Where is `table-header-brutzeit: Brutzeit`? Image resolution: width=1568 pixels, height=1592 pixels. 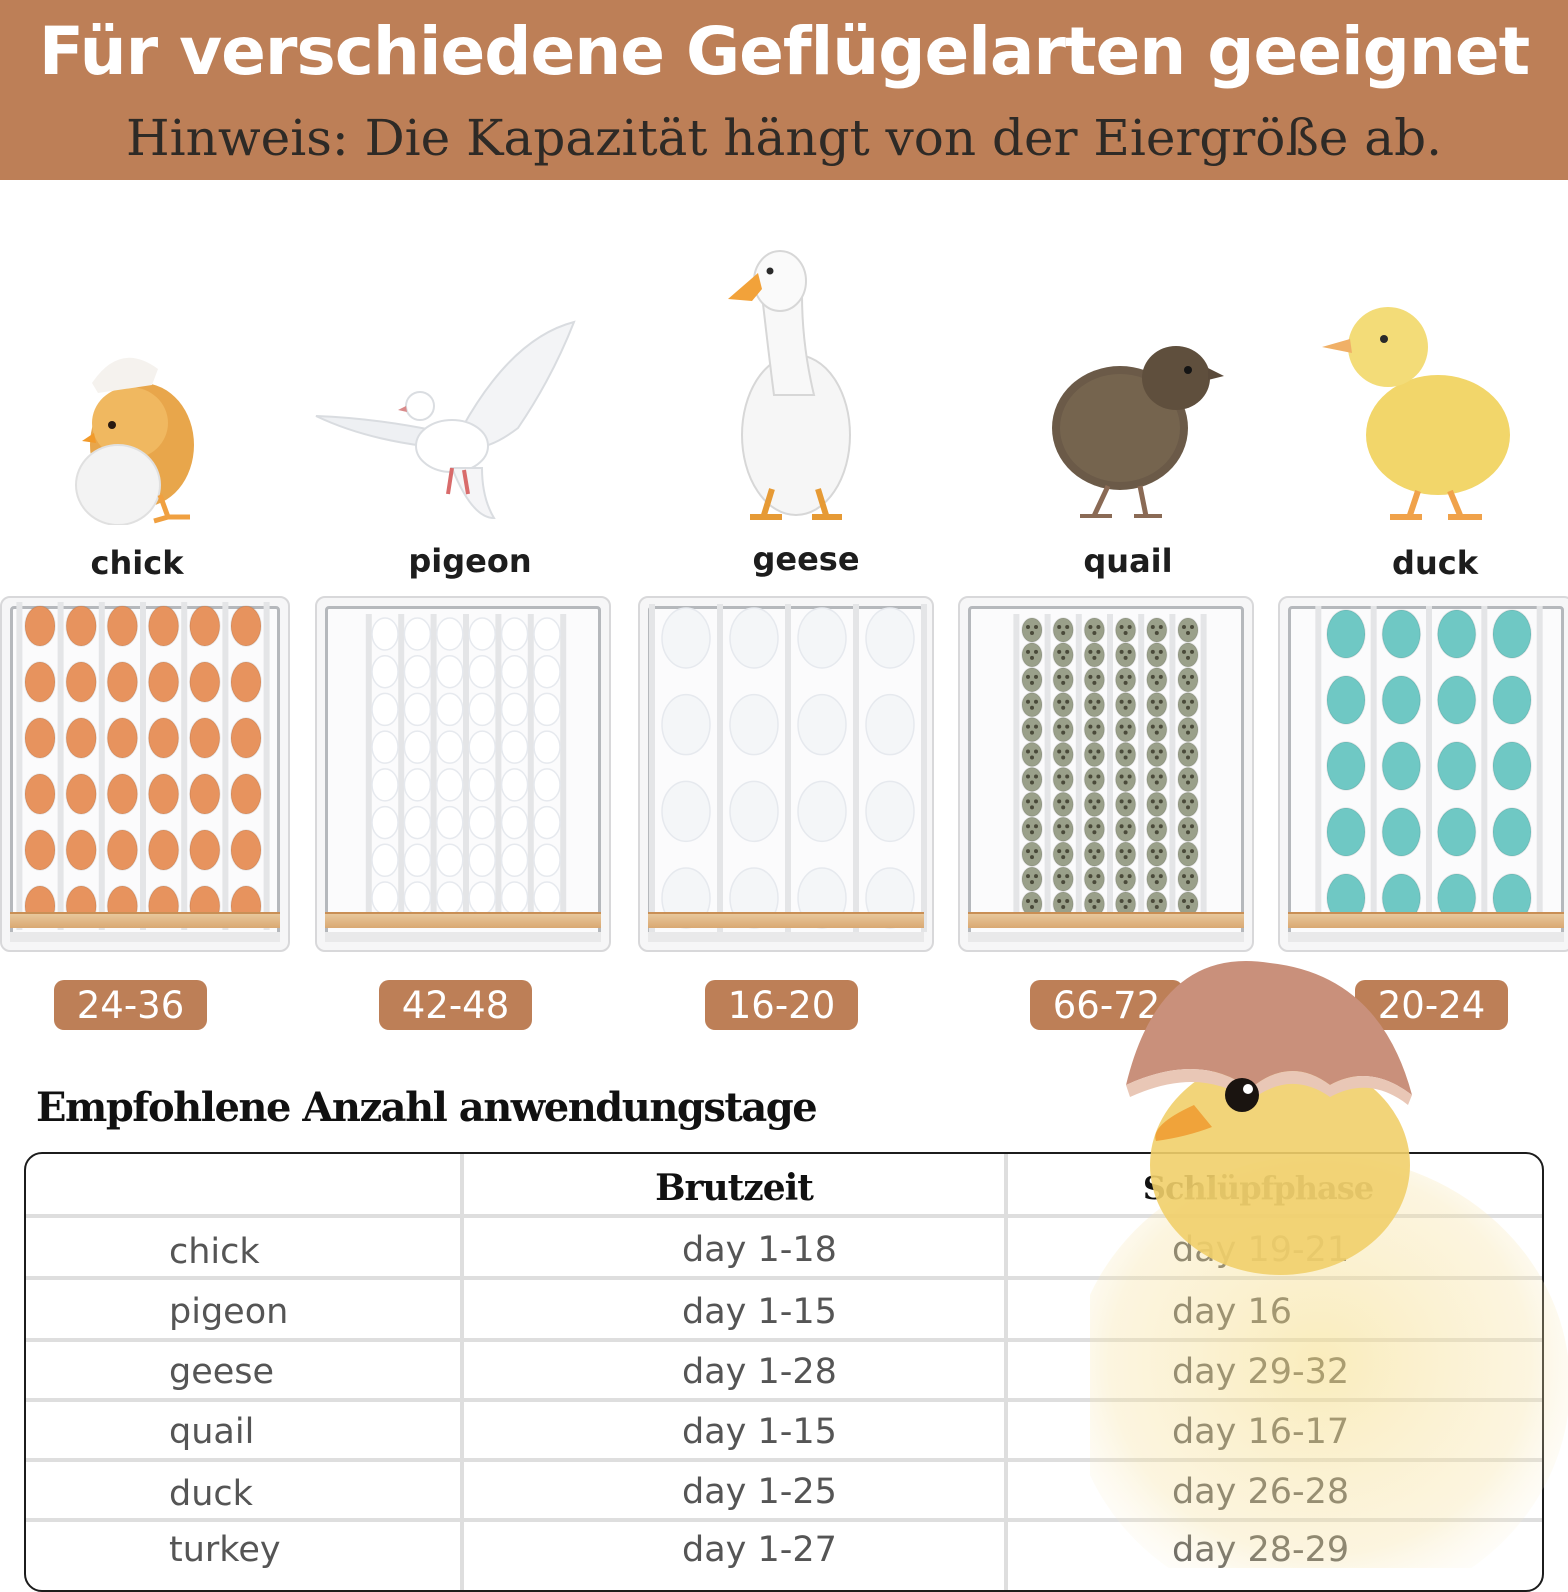
table-header-brutzeit: Brutzeit is located at coordinates (734, 1188).